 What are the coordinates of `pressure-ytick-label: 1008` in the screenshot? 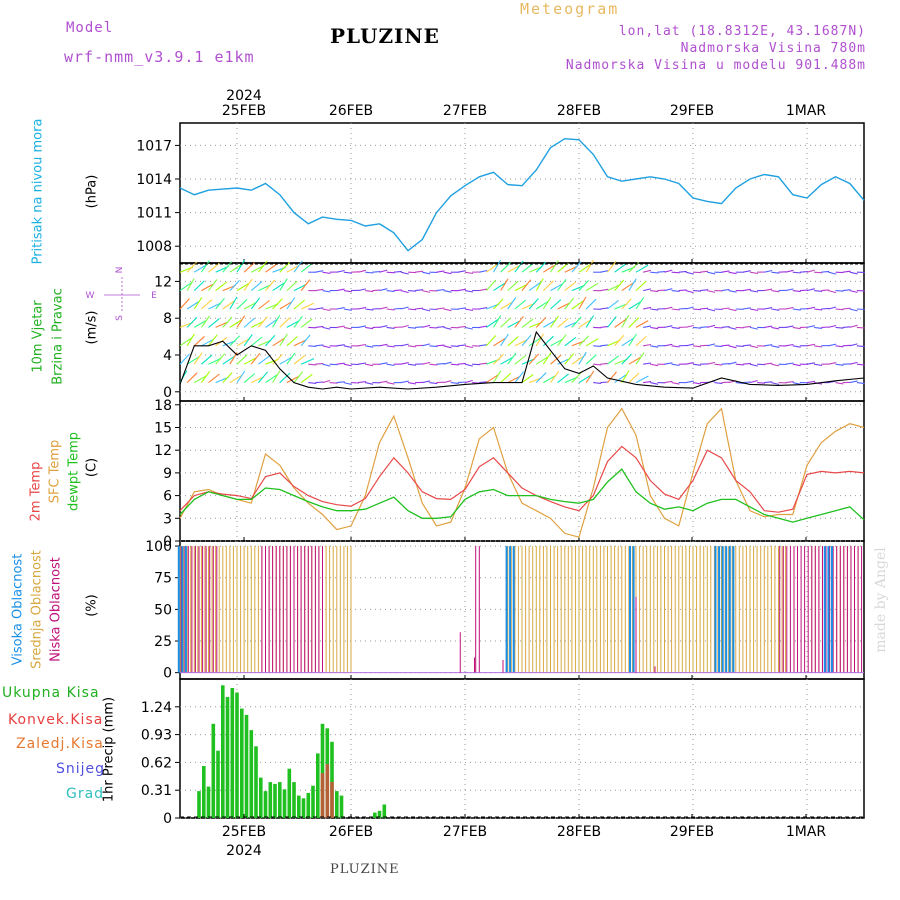 It's located at (154, 247).